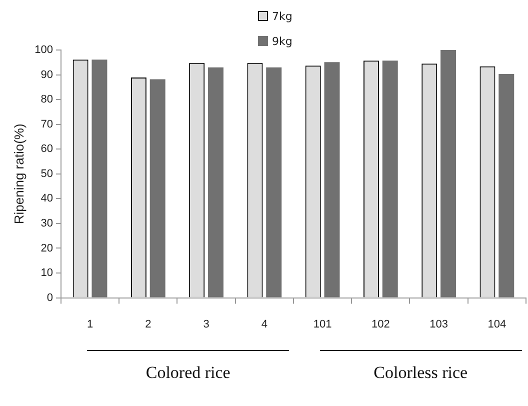  I want to click on x-tick-label: 101, so click(322, 324).